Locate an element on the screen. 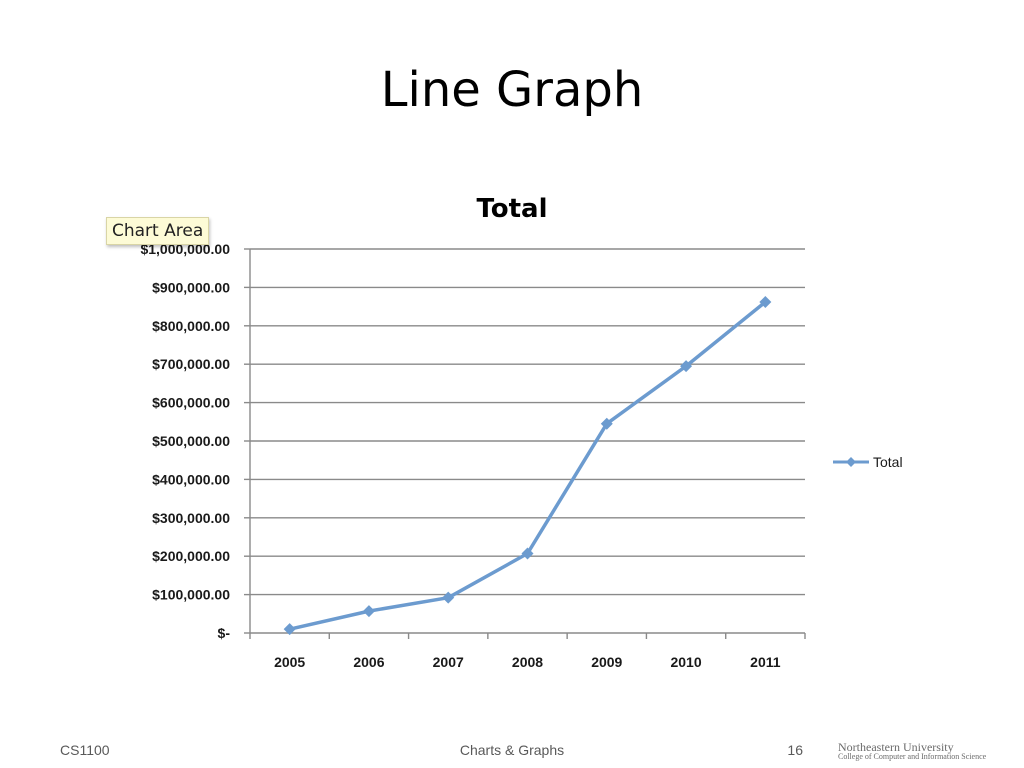 Image resolution: width=1024 pixels, height=768 pixels. legend-marker is located at coordinates (851, 462).